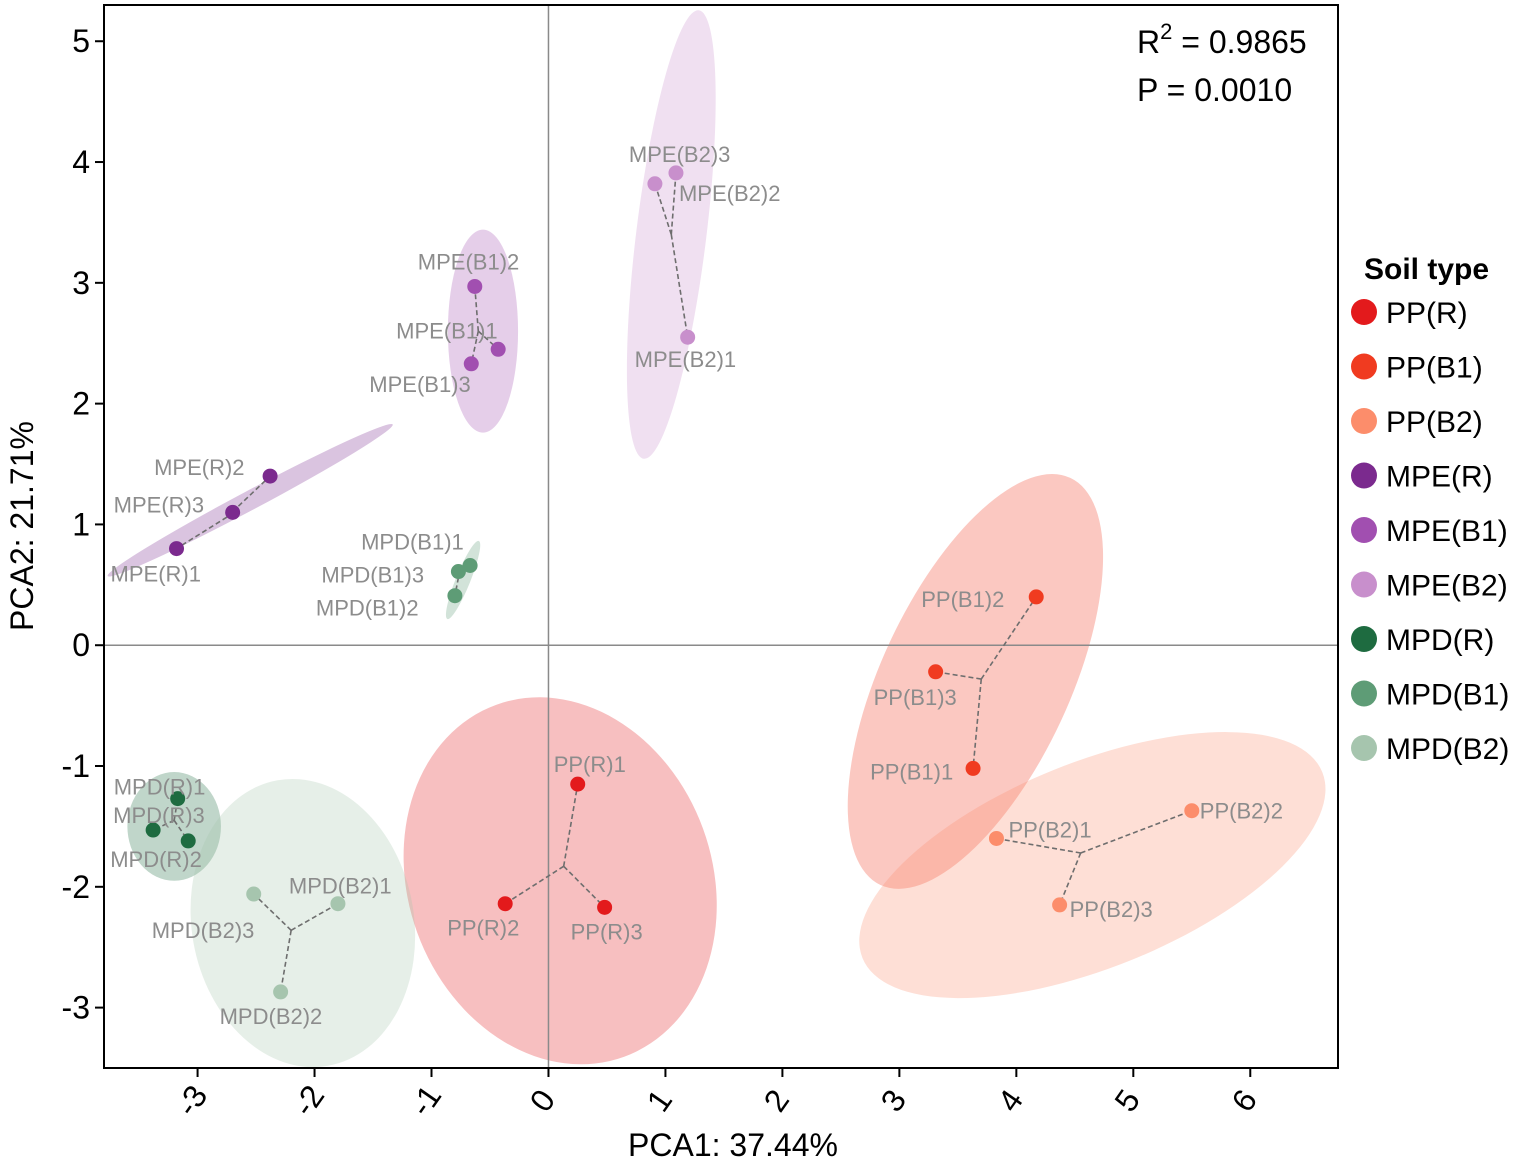 The image size is (1535, 1166). Describe the element at coordinates (543, 1100) in the screenshot. I see `x-tick-label: 0` at that location.